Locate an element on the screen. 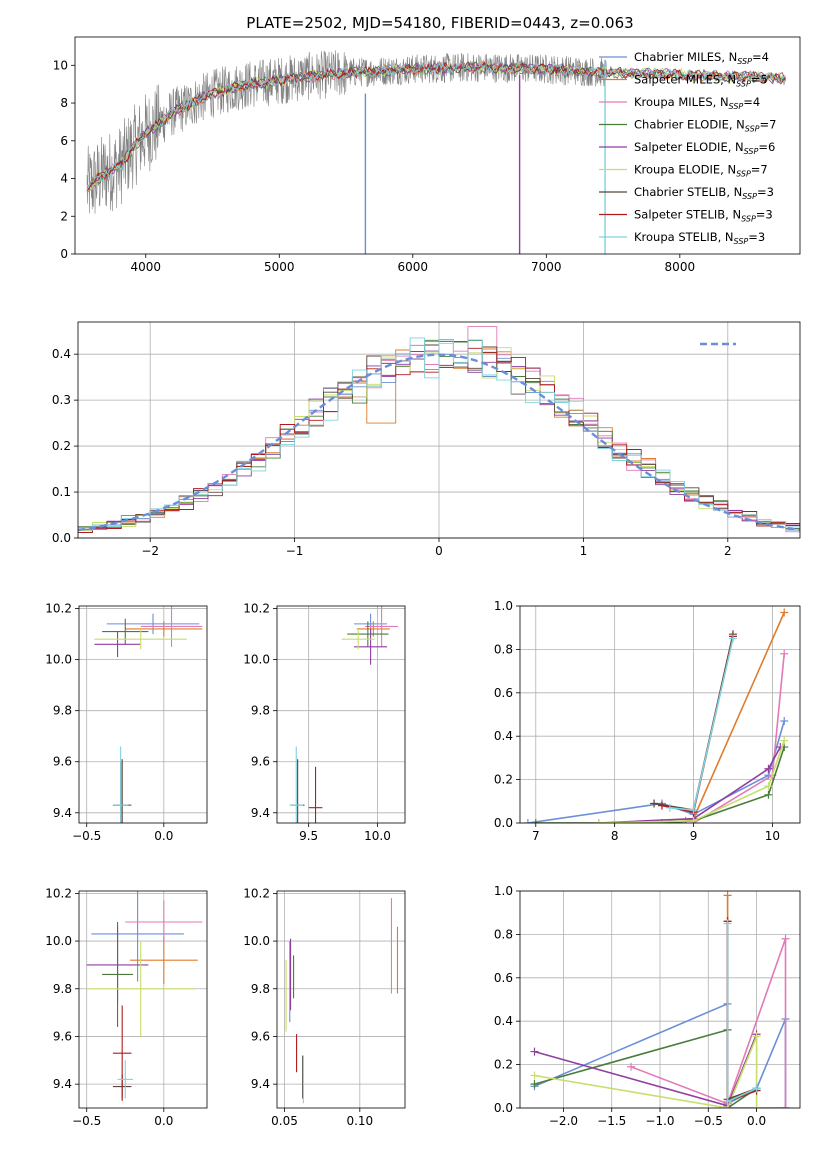 The width and height of the screenshot is (819, 1170). y-tick-label: 6 is located at coordinates (64, 141).